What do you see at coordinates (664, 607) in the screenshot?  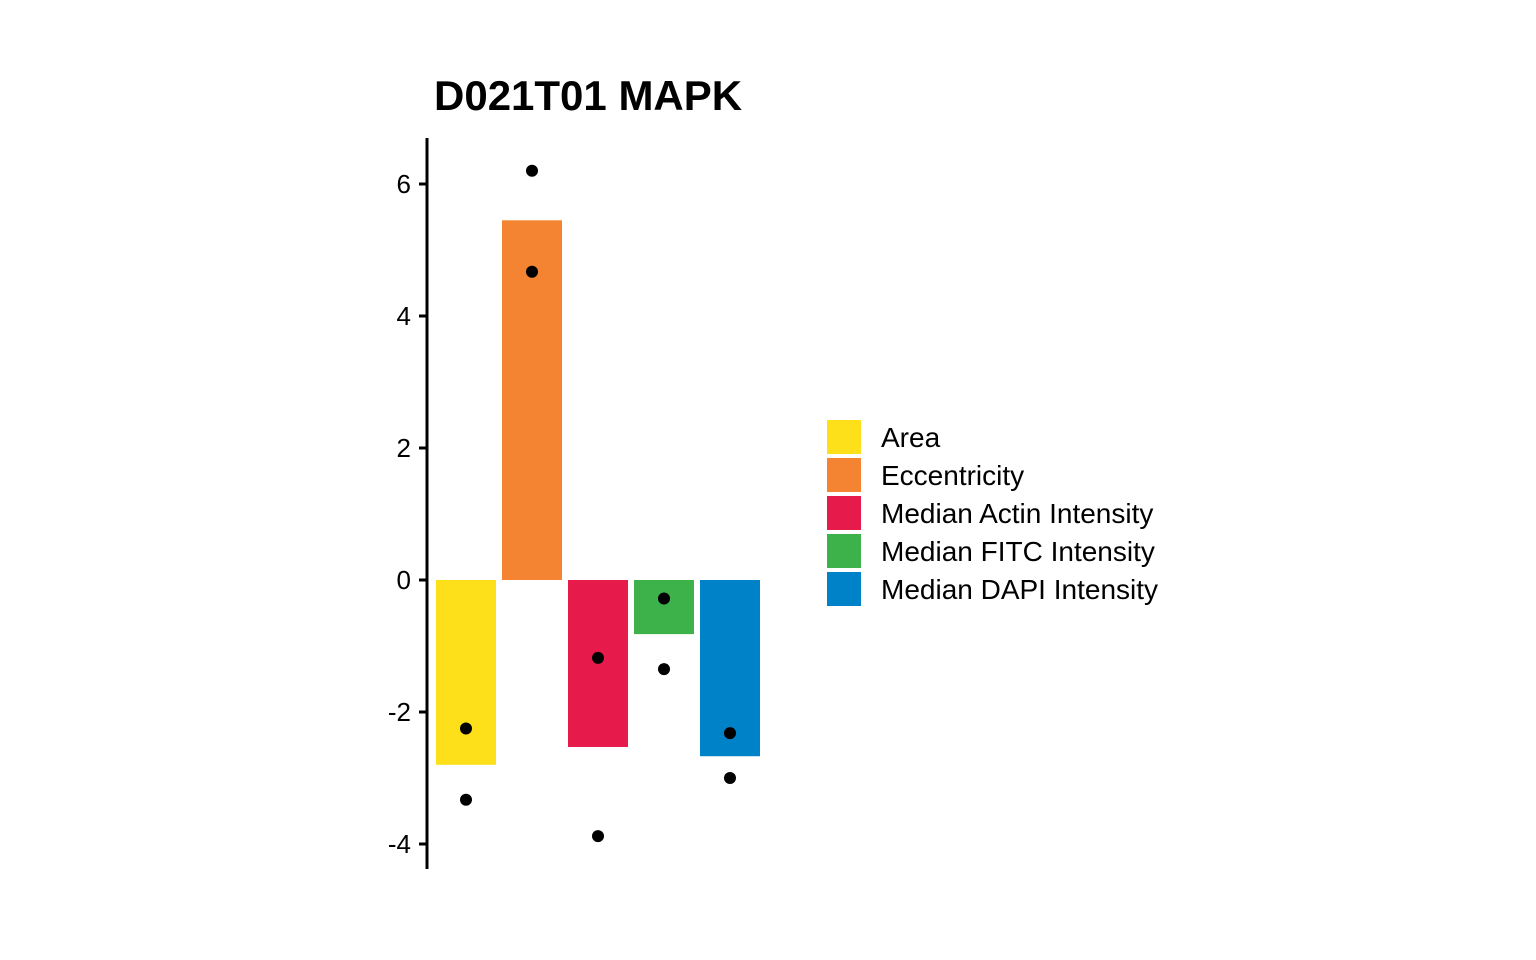 I see `bar-median-fitc-intensity` at bounding box center [664, 607].